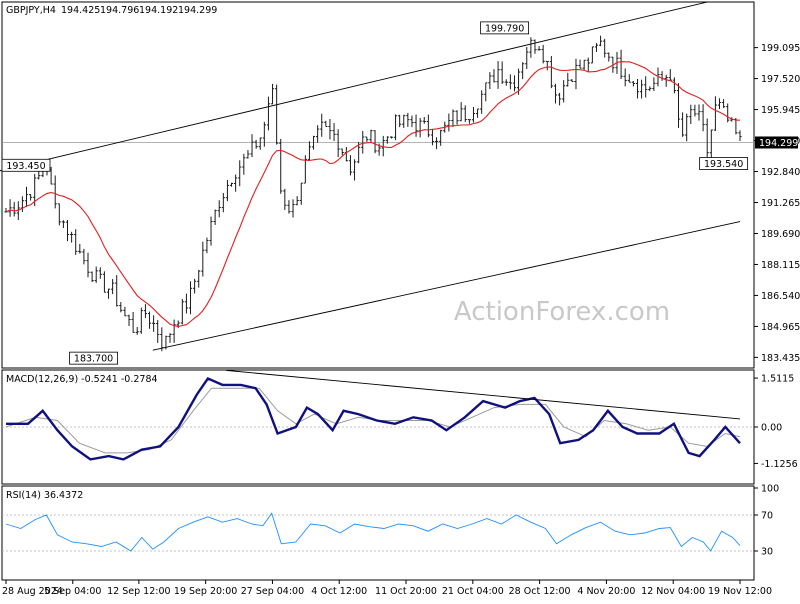 The width and height of the screenshot is (800, 604). What do you see at coordinates (158, 10) in the screenshot?
I see `ohlc-low: 194.192` at bounding box center [158, 10].